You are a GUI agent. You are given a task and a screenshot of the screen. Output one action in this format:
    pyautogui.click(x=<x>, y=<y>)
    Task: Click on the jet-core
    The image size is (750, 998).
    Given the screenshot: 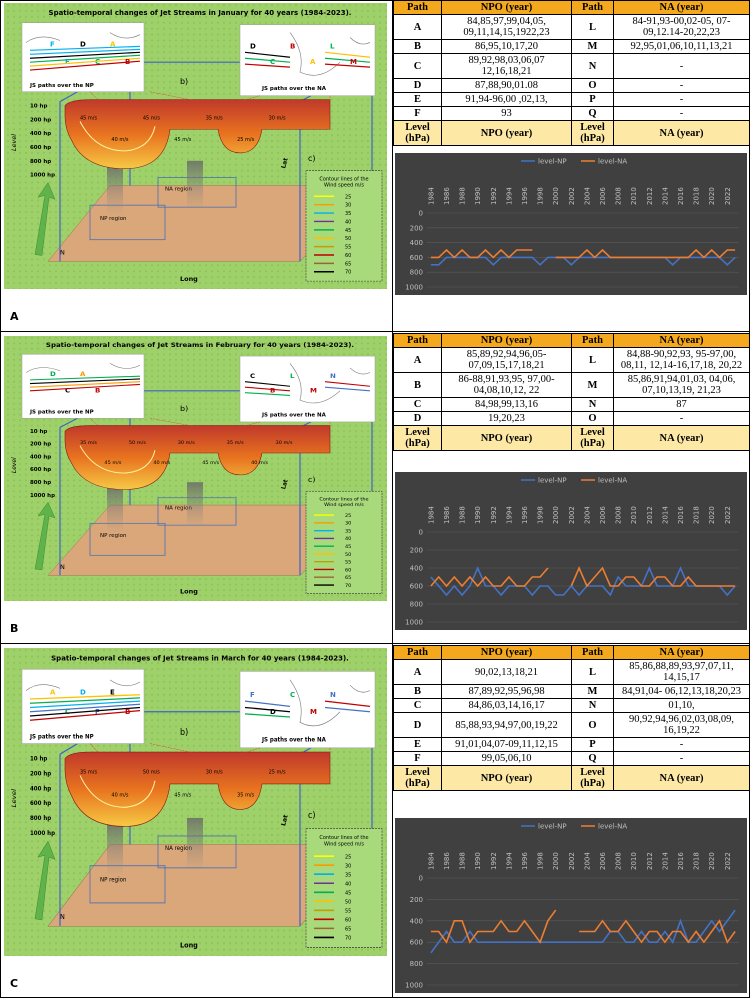 What is the action you would take?
    pyautogui.click(x=117, y=136)
    